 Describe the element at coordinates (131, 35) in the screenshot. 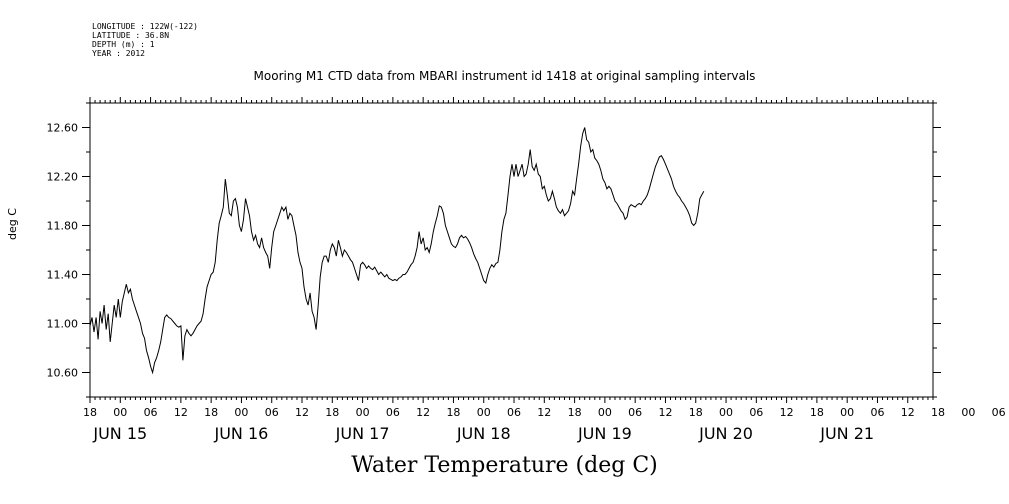

I see `latitude-label: LATITUDE : 36.8N` at that location.